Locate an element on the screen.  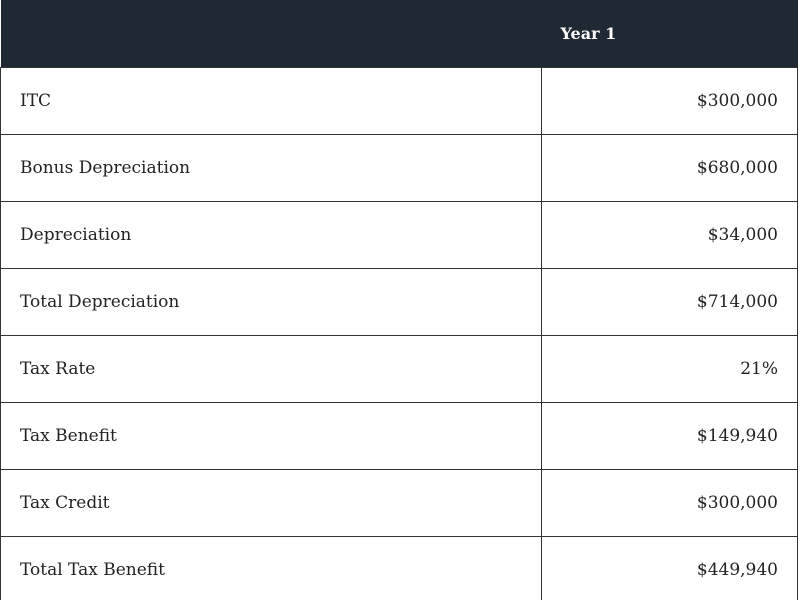
row-value: $680,000 is located at coordinates (669, 168).